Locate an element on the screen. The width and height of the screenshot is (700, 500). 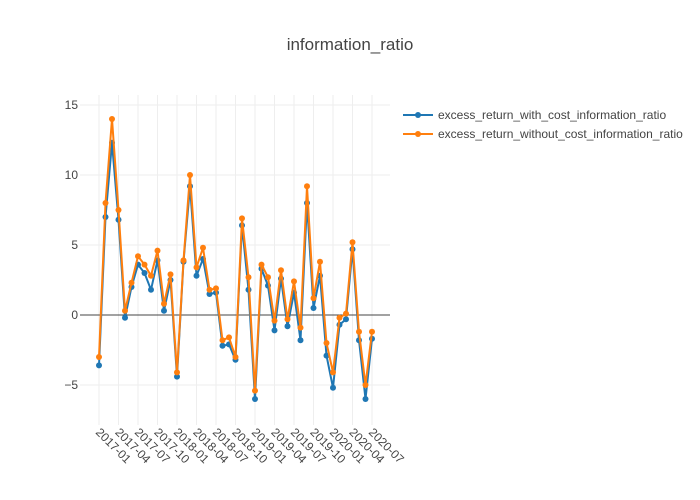
chart-title: information_ratio is located at coordinates (350, 44).